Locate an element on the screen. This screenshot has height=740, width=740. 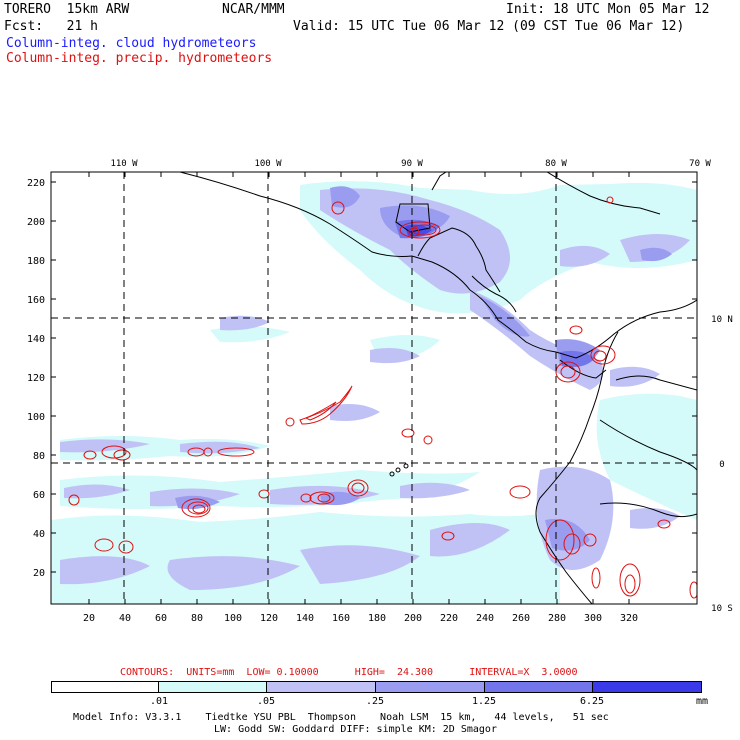
field-precip-label: Column-integ. precip. hydrometeors is located at coordinates (139, 58).